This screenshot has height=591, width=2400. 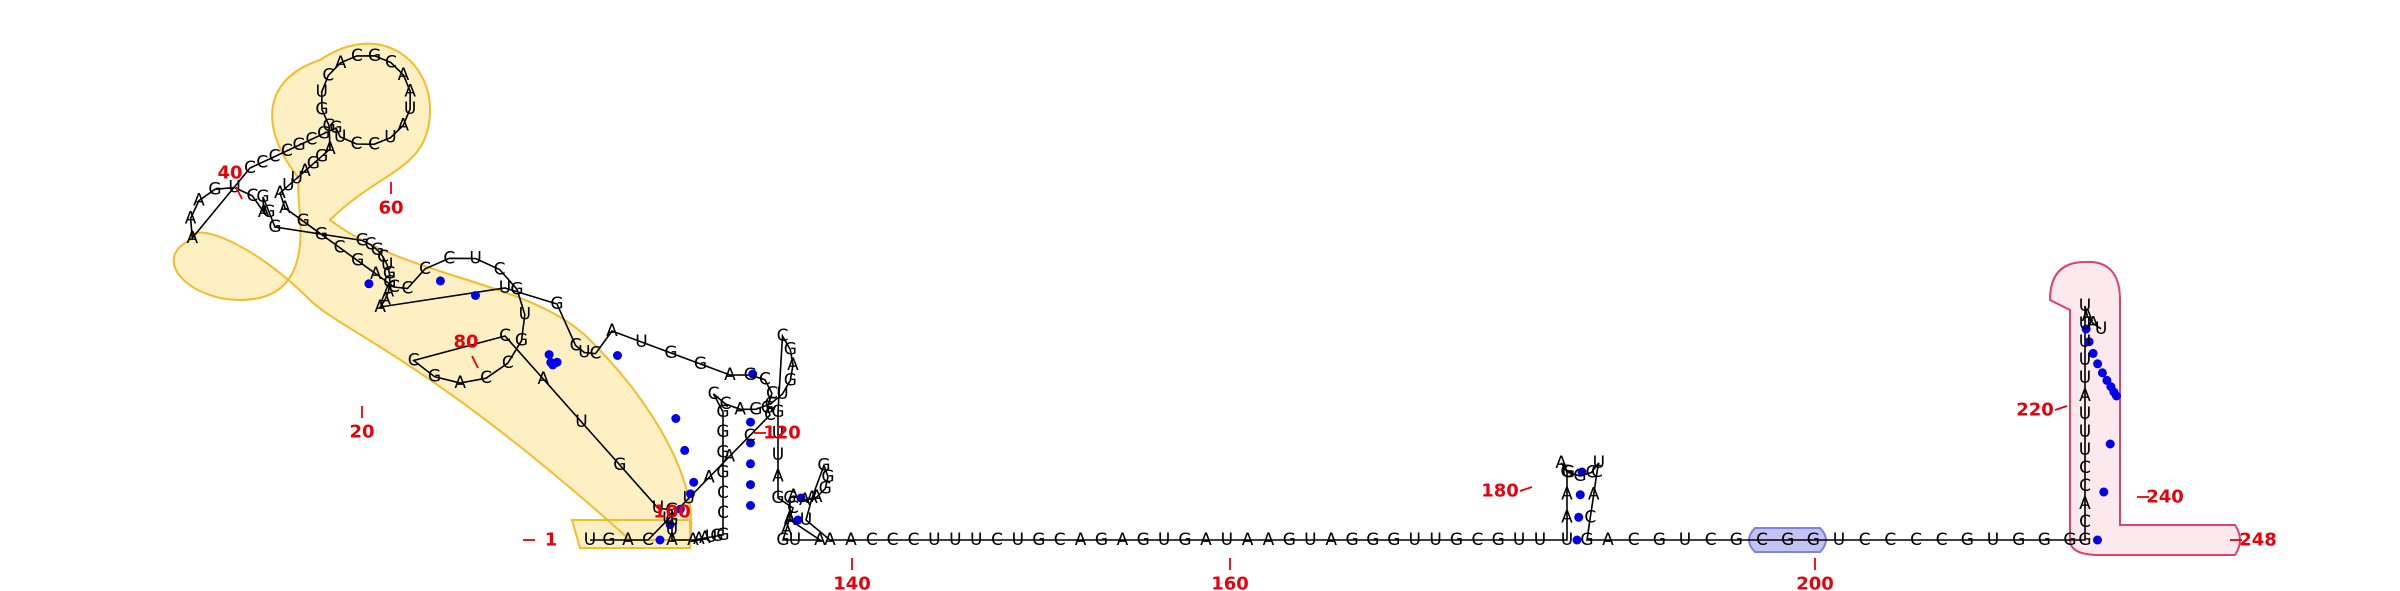 I want to click on nucleotide-33: C, so click(x=370, y=245).